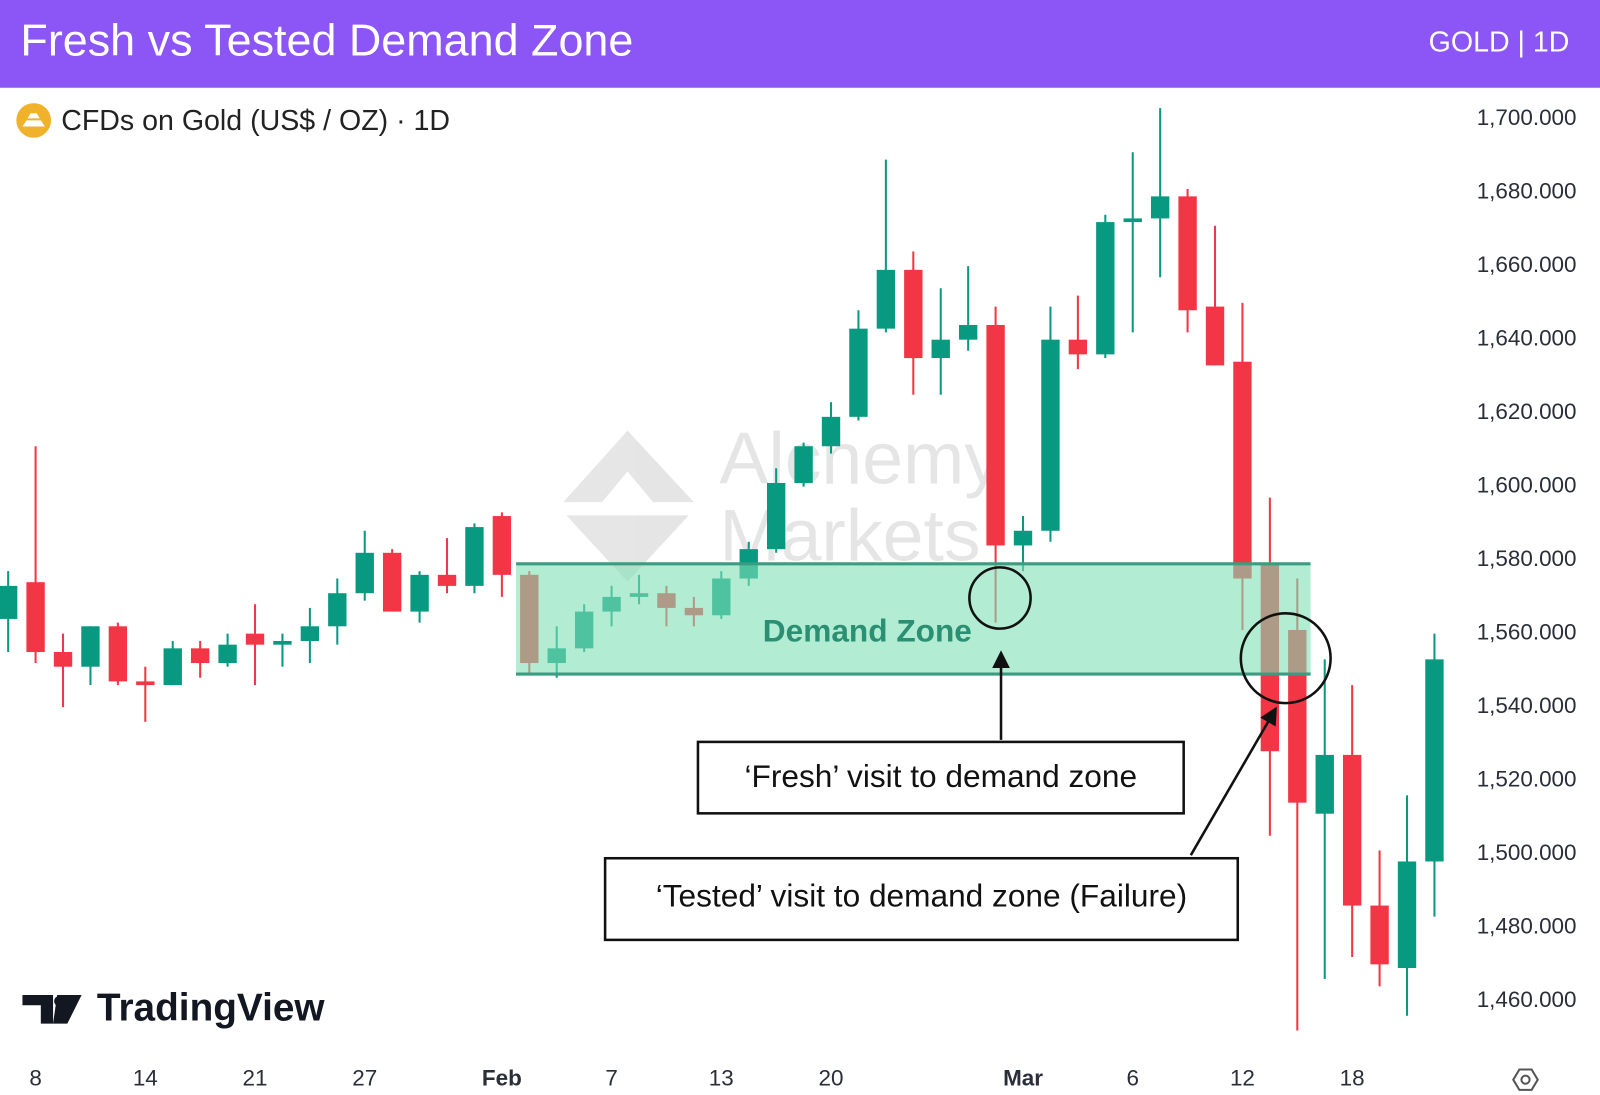  What do you see at coordinates (34, 120) in the screenshot?
I see `symbol-icon` at bounding box center [34, 120].